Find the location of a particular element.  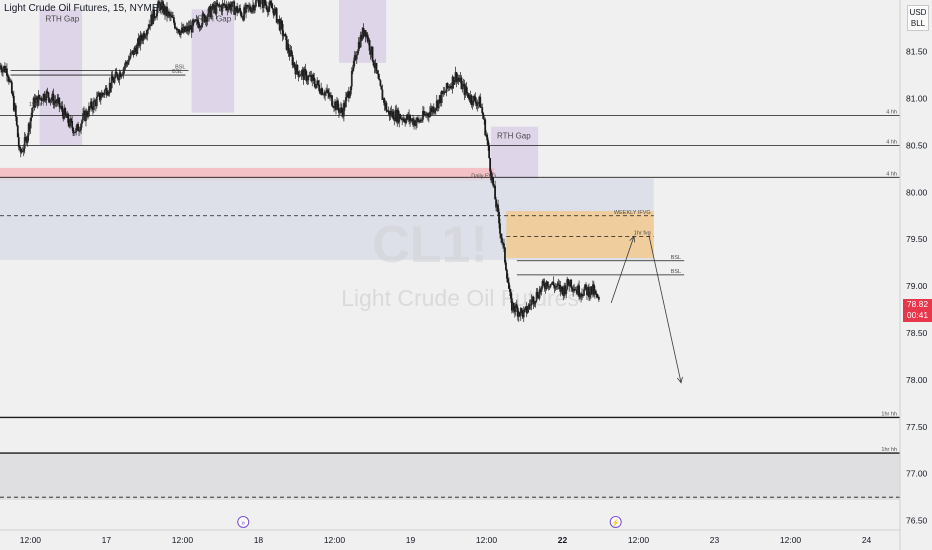

level-label: 4 hh is located at coordinates (891, 174).